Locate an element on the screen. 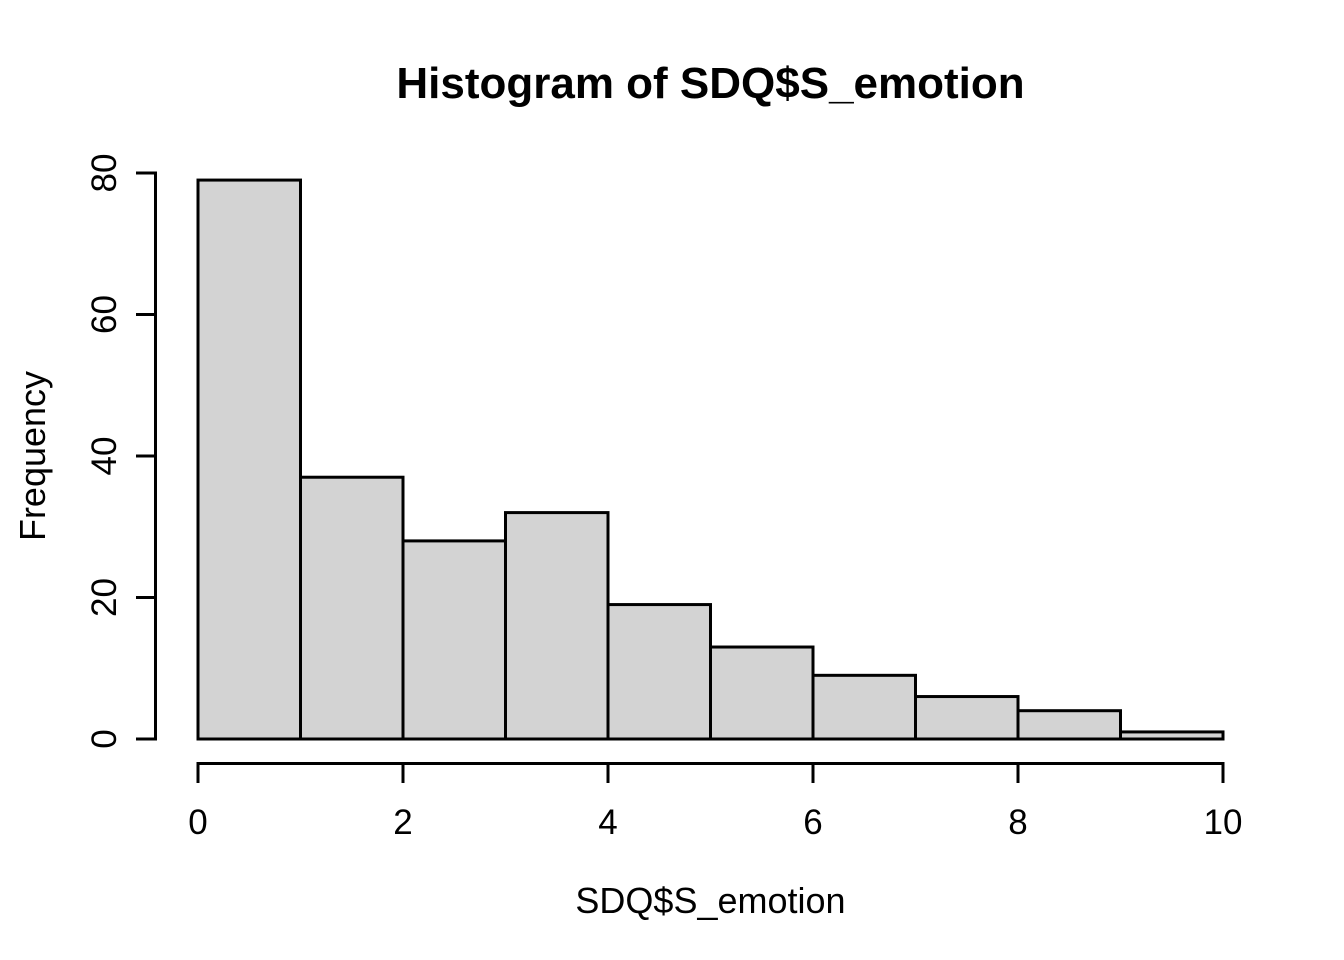  chart-title: Histogram of SDQ$S_emotion is located at coordinates (710, 83).